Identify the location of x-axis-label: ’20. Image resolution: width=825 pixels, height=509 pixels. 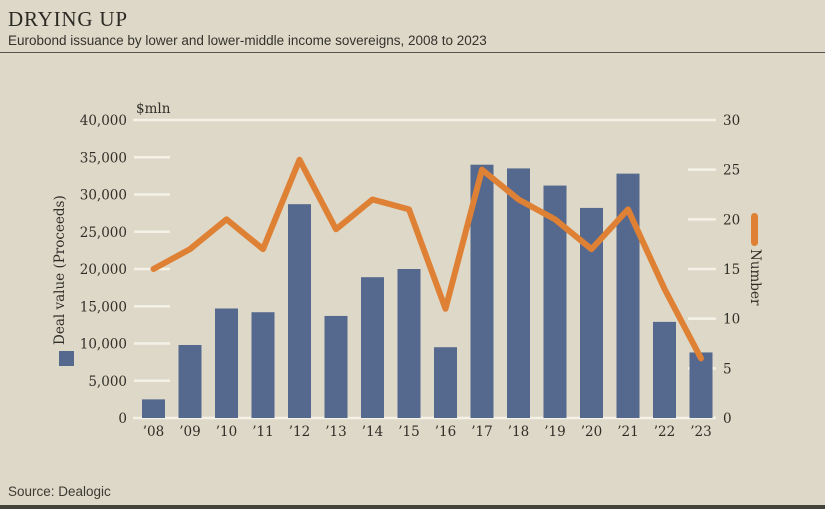
(591, 432).